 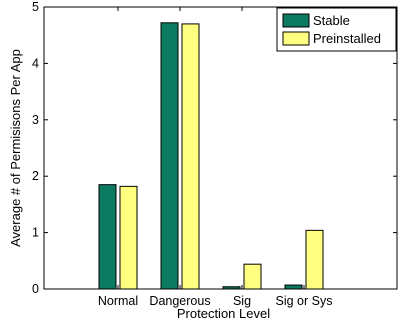 I want to click on bar-stable-dangerous, so click(x=169, y=156).